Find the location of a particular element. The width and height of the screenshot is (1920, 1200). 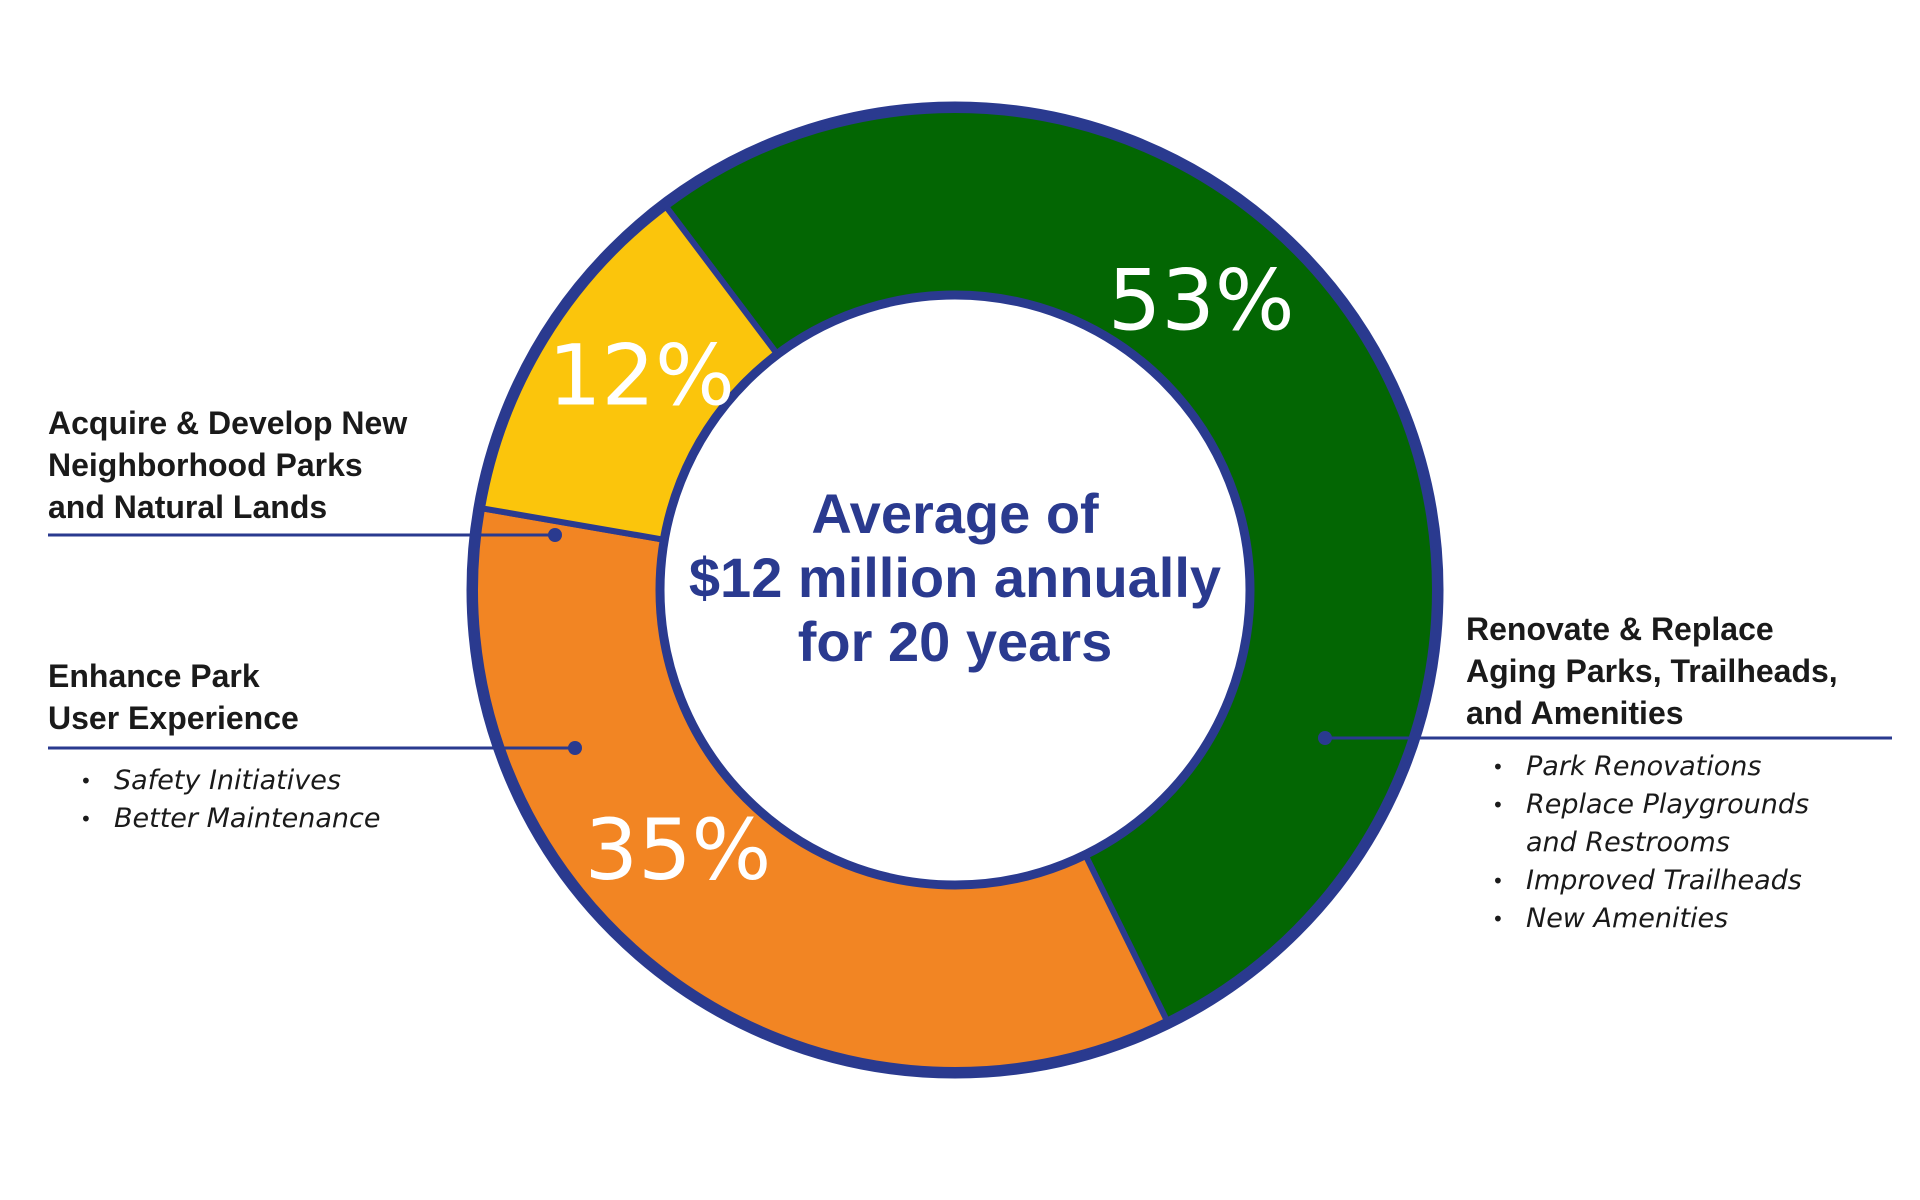

center-text-line-1: Average of is located at coordinates (955, 513).